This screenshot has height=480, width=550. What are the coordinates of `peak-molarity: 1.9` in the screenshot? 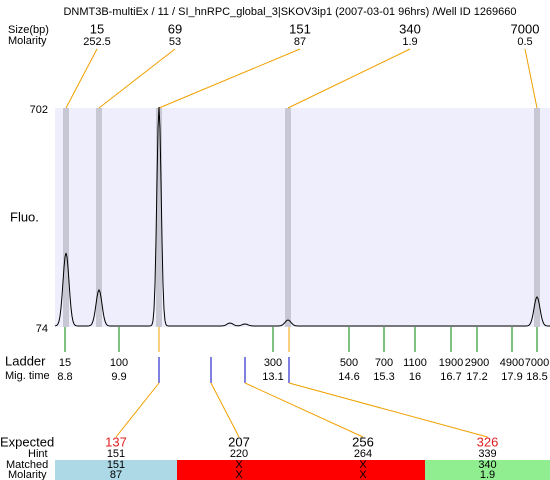 It's located at (409, 42).